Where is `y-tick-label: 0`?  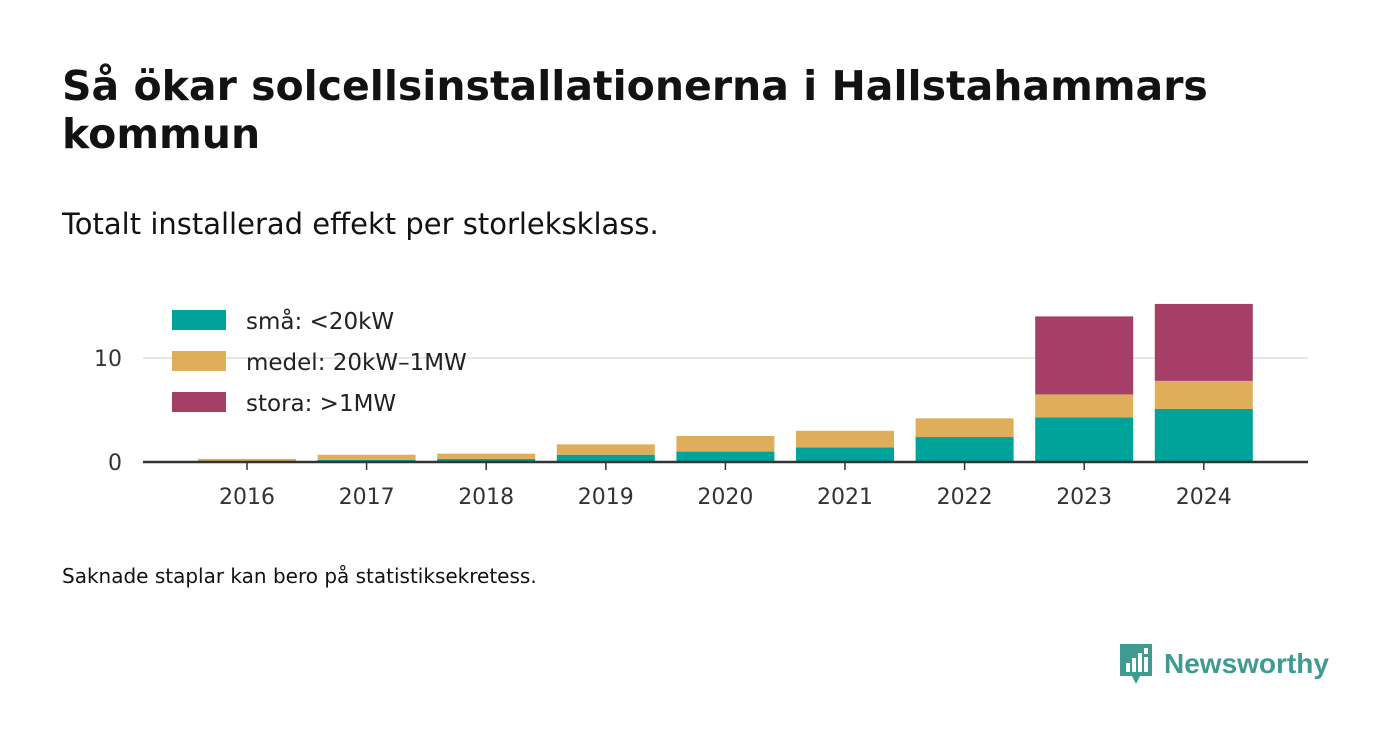
y-tick-label: 0 is located at coordinates (115, 463).